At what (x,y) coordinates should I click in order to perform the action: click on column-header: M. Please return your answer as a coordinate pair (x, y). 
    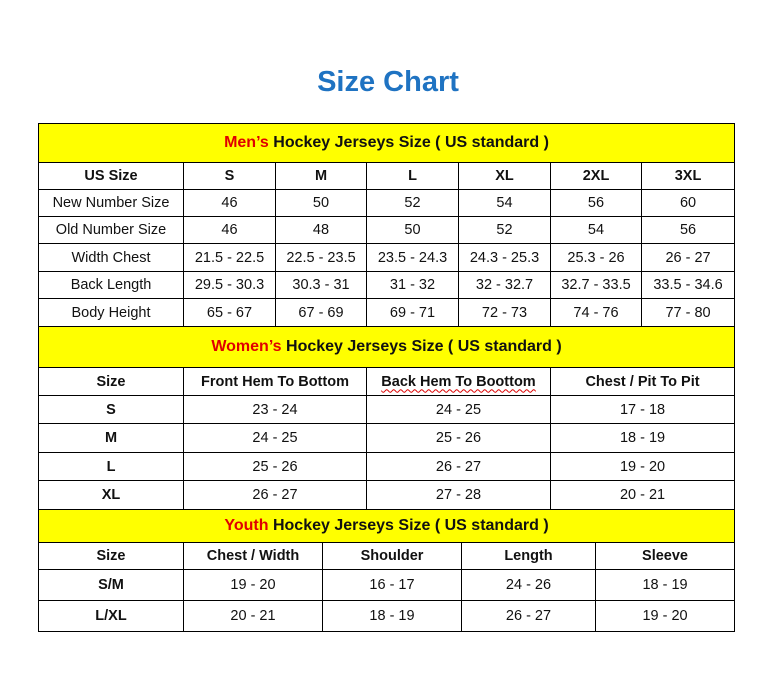
    Looking at the image, I should click on (321, 176).